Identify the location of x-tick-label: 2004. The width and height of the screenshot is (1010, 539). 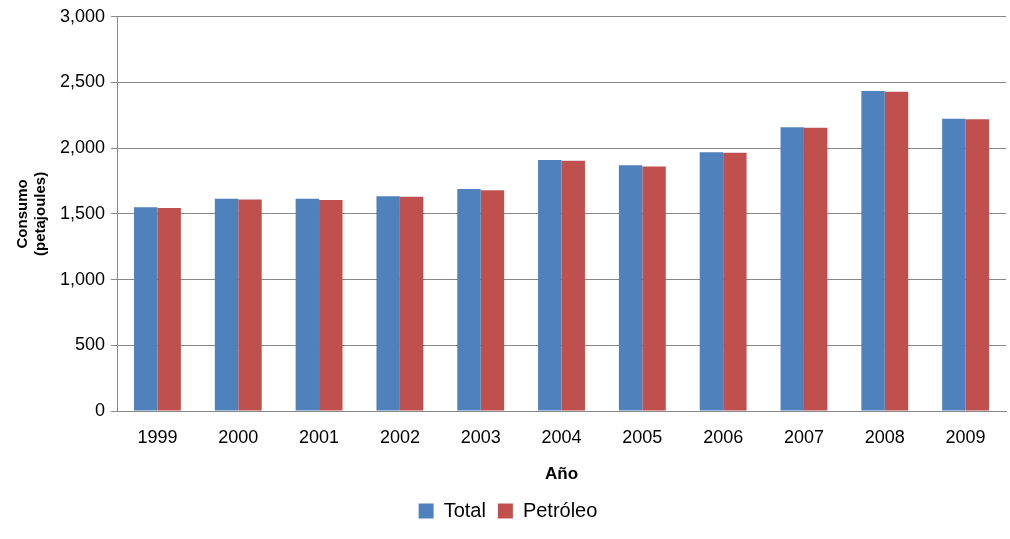
(561, 436).